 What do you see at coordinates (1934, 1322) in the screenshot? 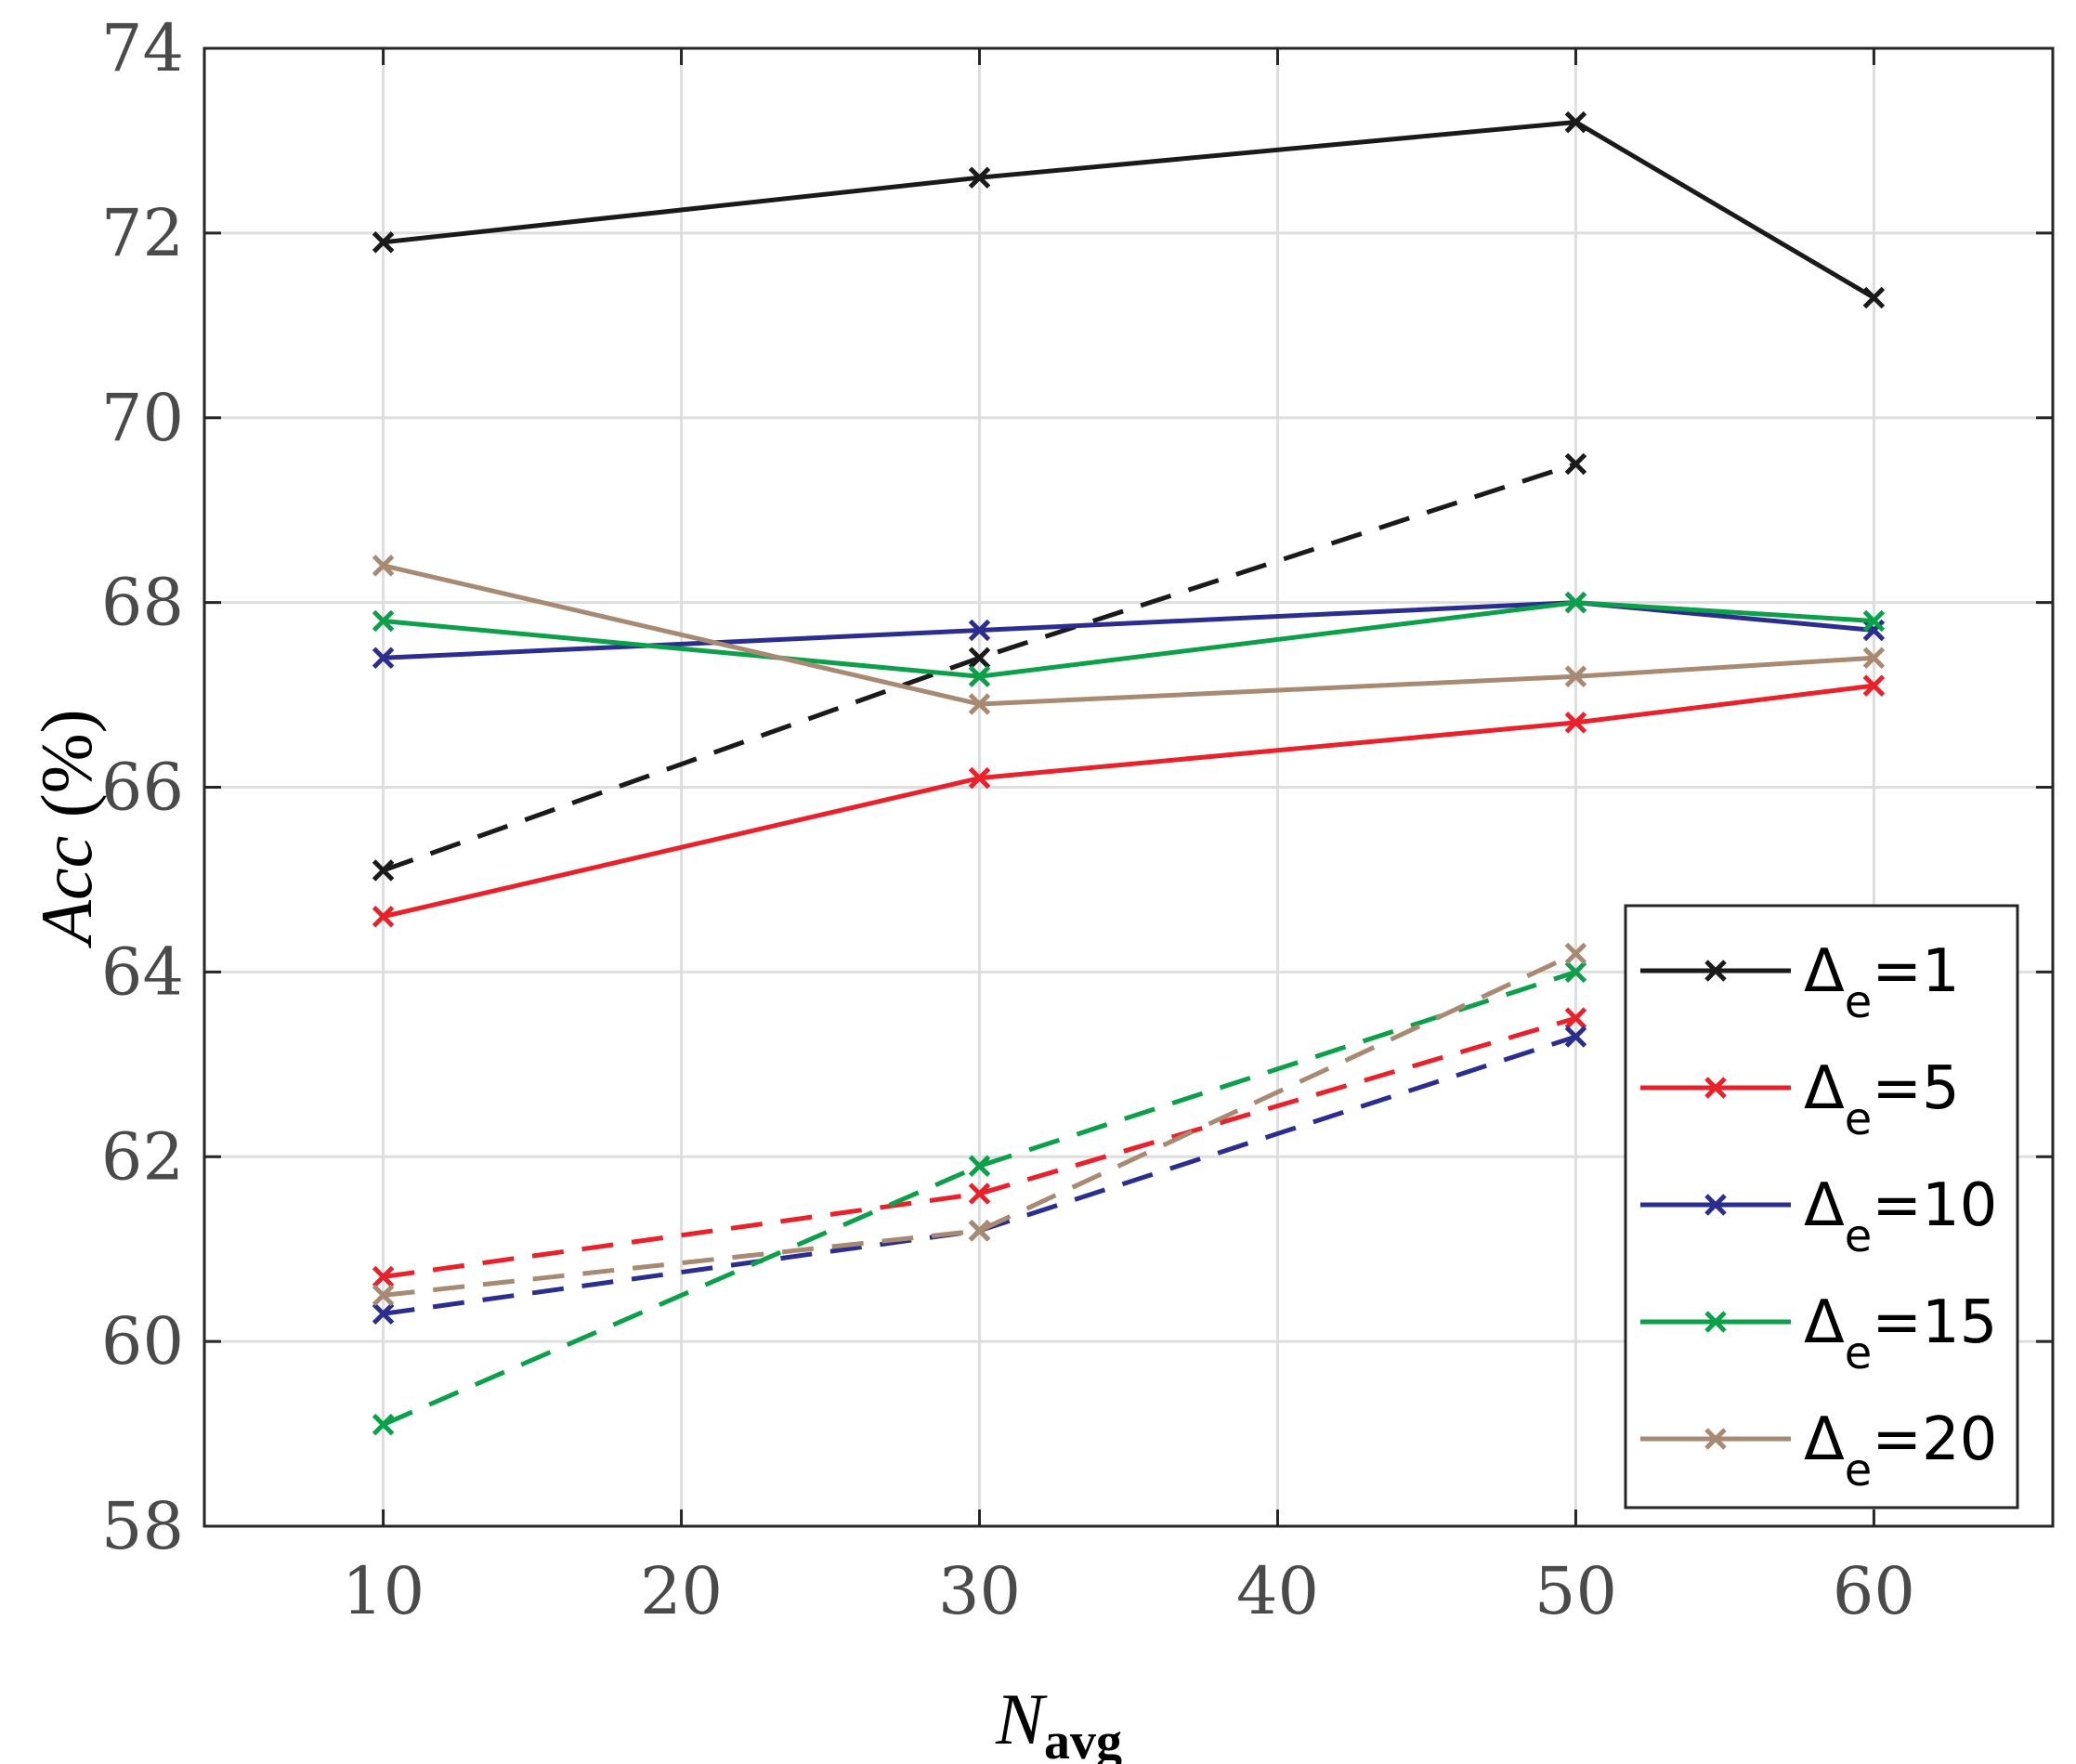
I see `legend-label-value: =15` at bounding box center [1934, 1322].